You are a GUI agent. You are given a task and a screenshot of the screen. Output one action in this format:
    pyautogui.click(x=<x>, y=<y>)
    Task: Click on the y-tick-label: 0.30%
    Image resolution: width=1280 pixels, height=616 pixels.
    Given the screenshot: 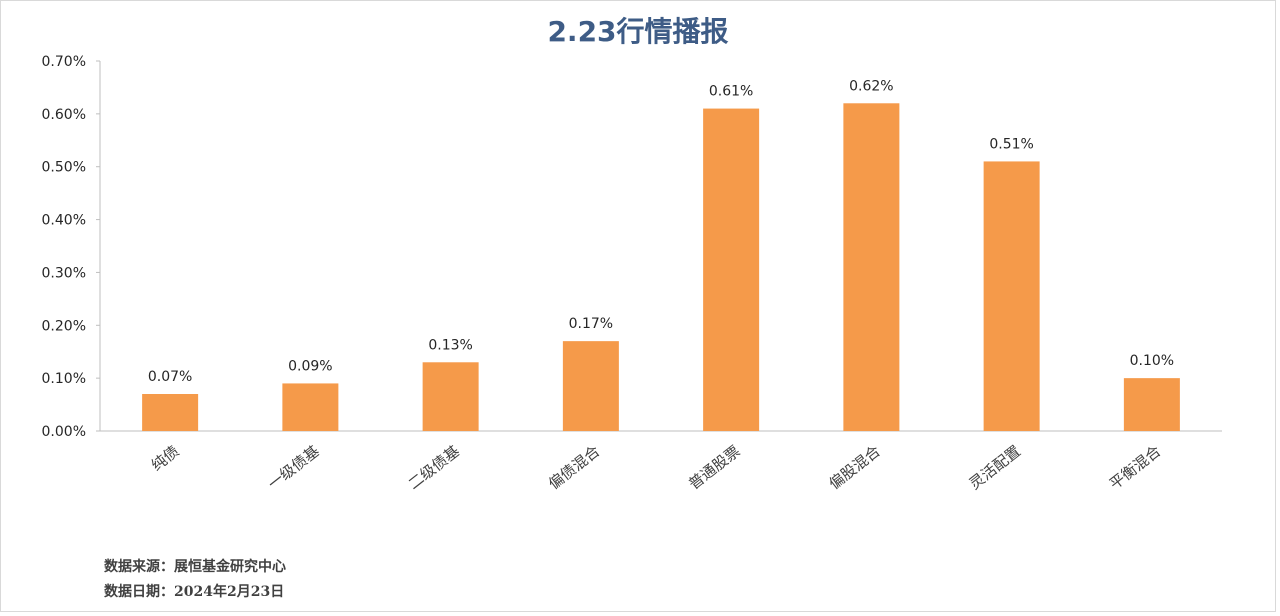 What is the action you would take?
    pyautogui.click(x=64, y=273)
    